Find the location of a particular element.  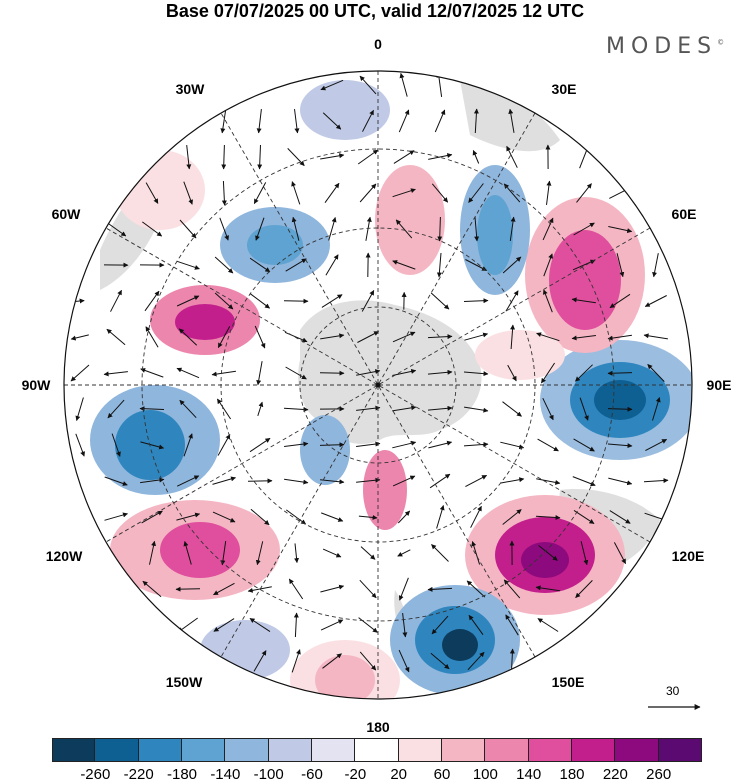

lon-label-0: 0 is located at coordinates (378, 44).